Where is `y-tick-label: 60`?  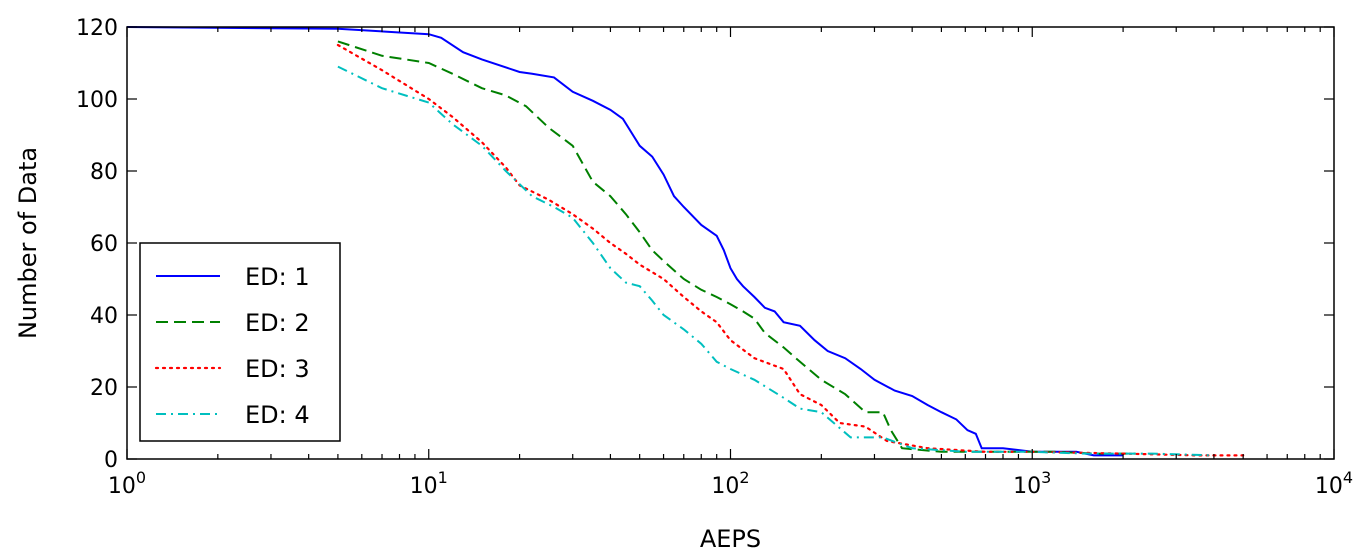
y-tick-label: 60 is located at coordinates (104, 244).